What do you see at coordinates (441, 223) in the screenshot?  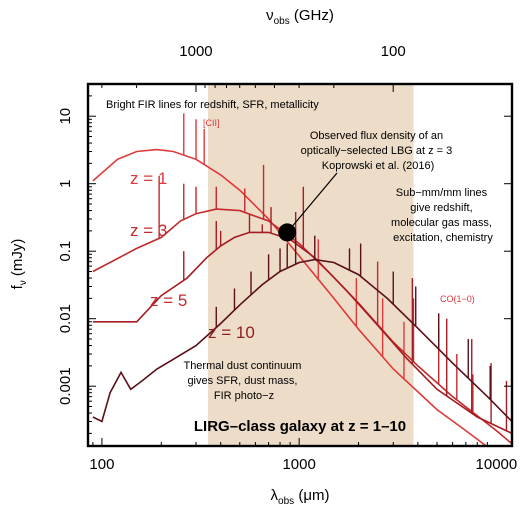 I see `annotation-submm-line: molecular gas mass,` at bounding box center [441, 223].